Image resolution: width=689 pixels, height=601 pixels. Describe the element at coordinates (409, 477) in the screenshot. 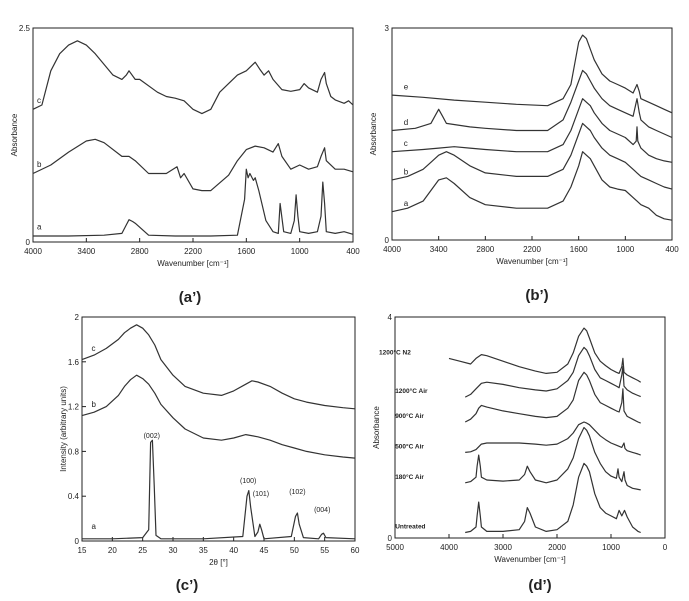

I see `series-label: 180°C Air` at that location.